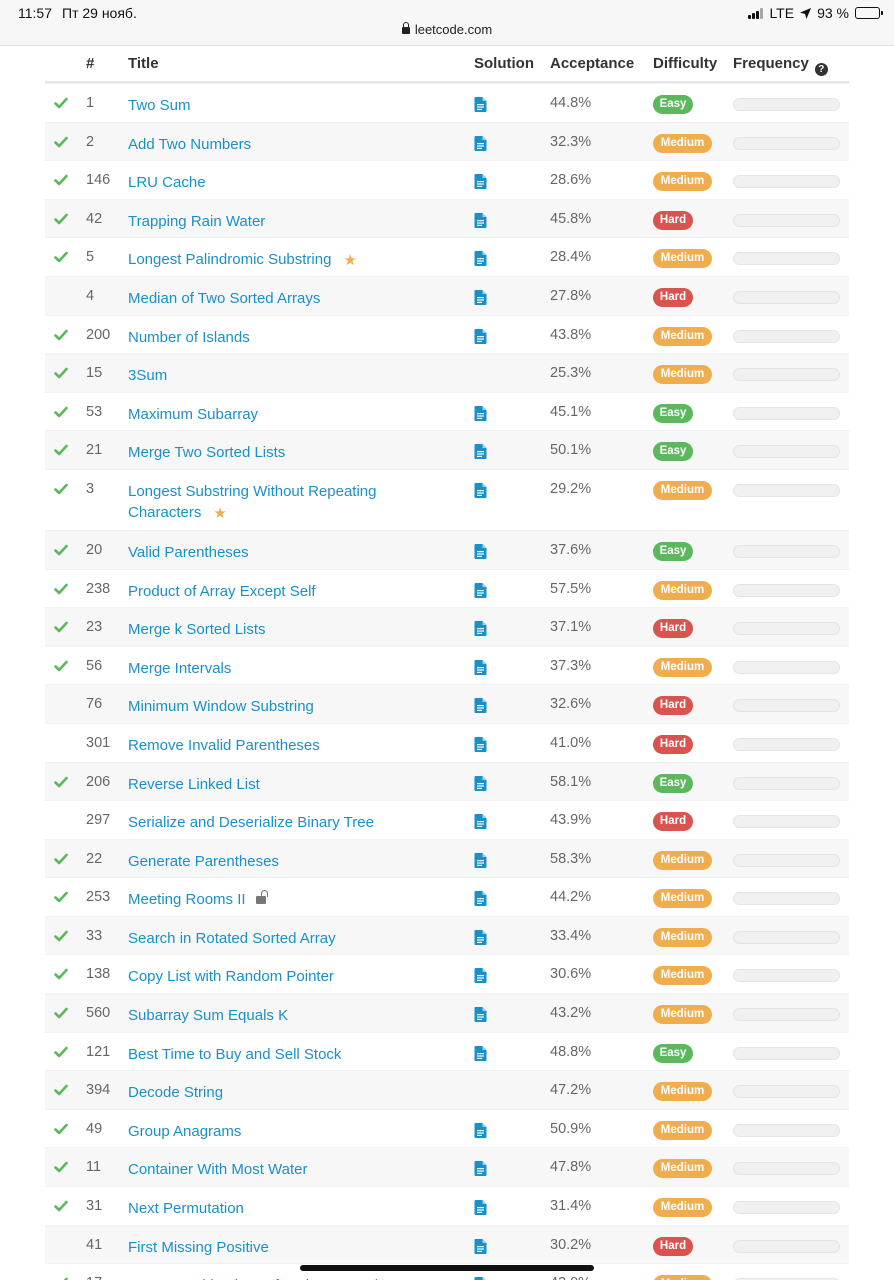  I want to click on problem-title-link: Generate Parentheses, so click(278, 861).